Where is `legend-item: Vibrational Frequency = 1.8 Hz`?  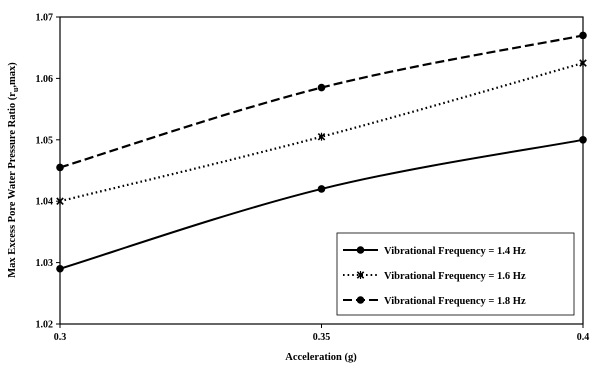 legend-item: Vibrational Frequency = 1.8 Hz is located at coordinates (434, 301).